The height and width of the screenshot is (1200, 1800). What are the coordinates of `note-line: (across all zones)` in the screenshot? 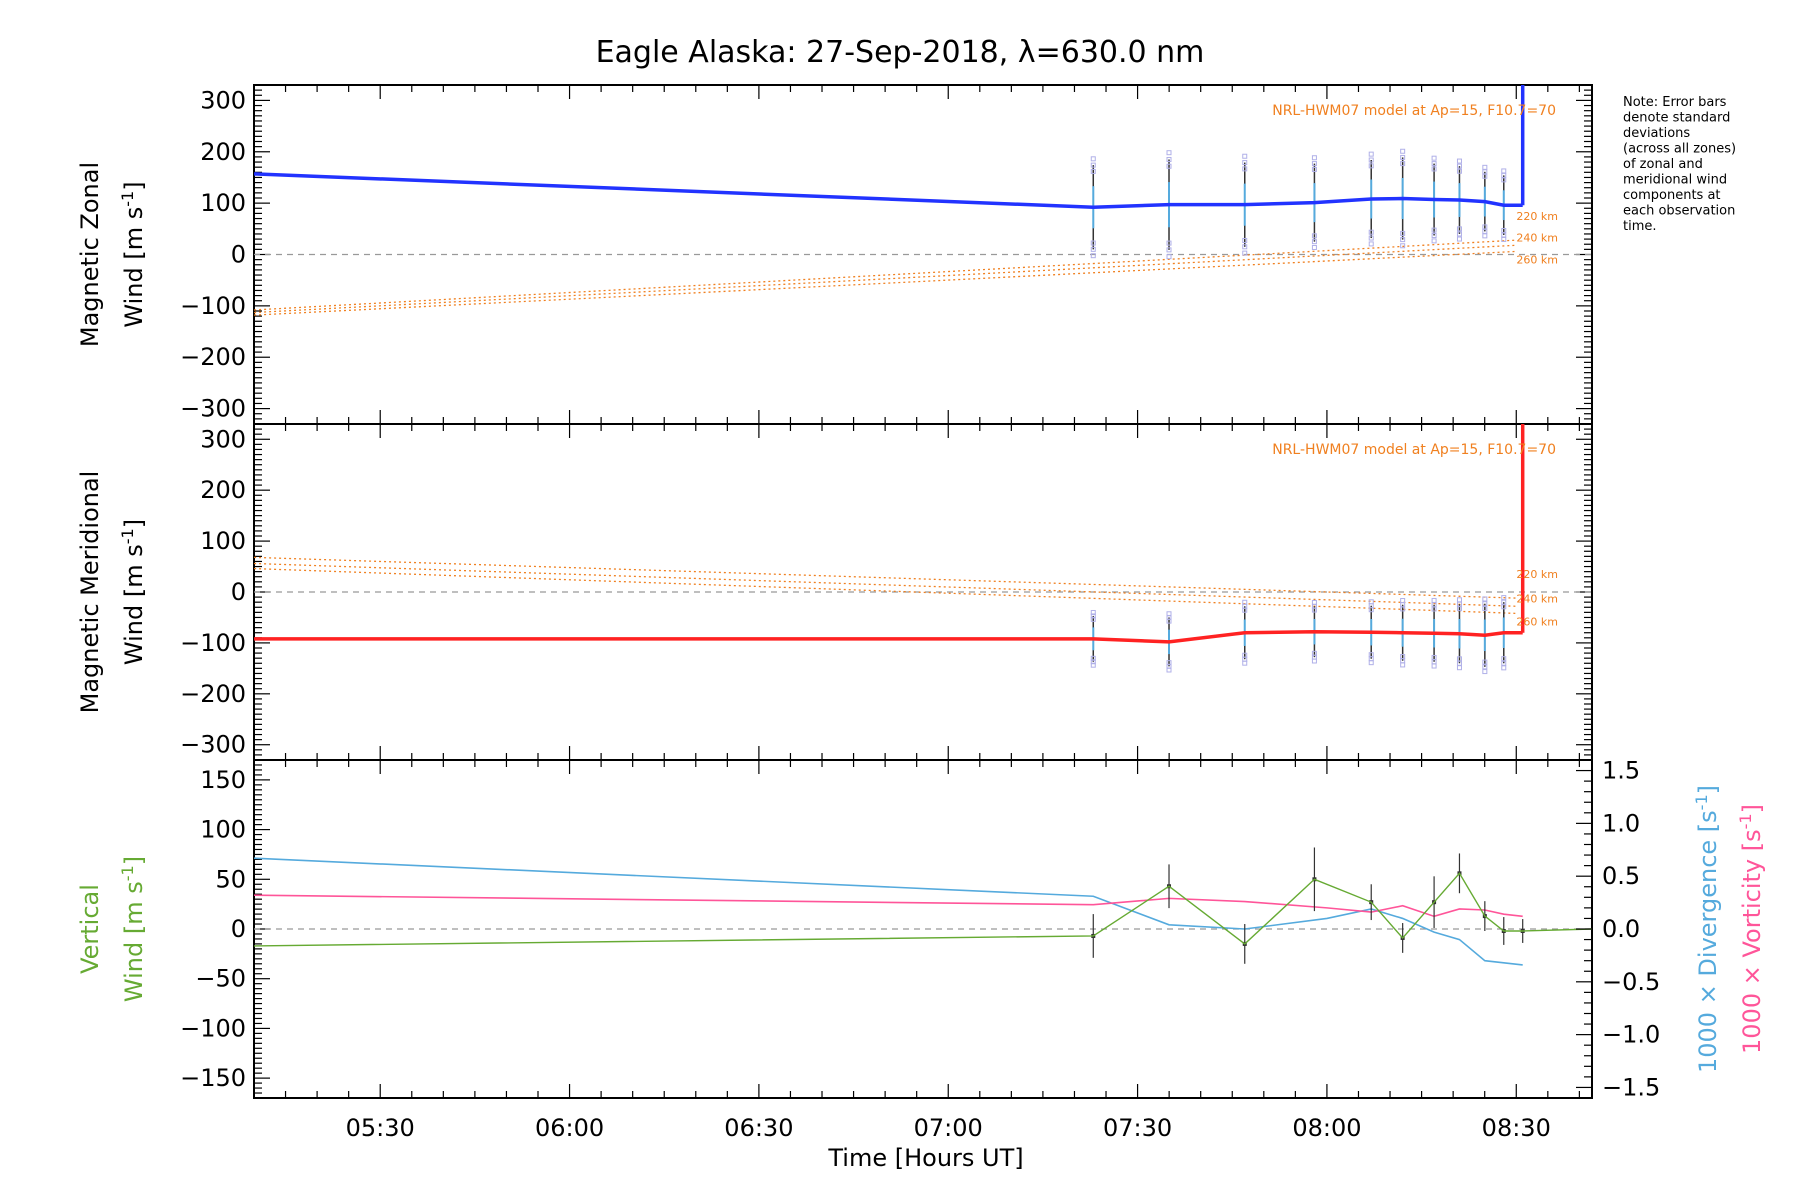 It's located at (1679, 149).